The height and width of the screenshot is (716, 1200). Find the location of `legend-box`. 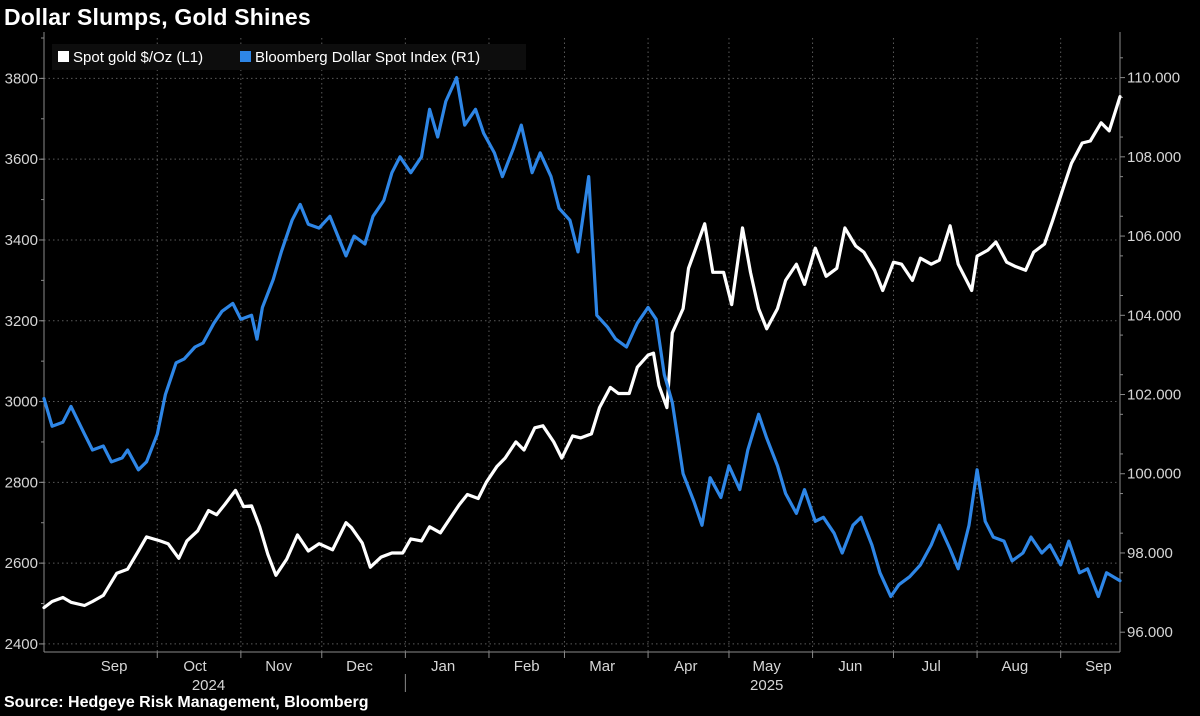

legend-box is located at coordinates (289, 57).